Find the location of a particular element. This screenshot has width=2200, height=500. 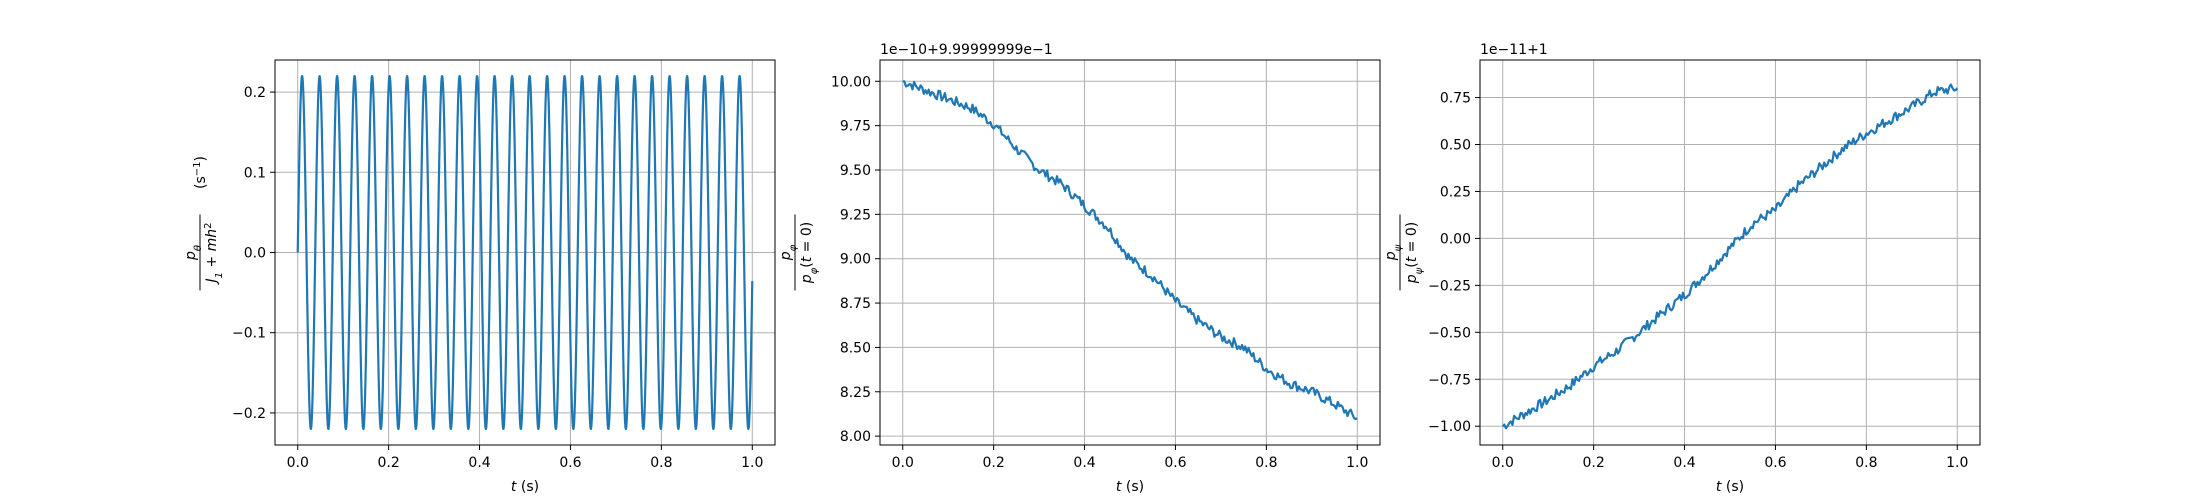

panel-3-ylabel-numerator: pψ is located at coordinates (1393, 252).